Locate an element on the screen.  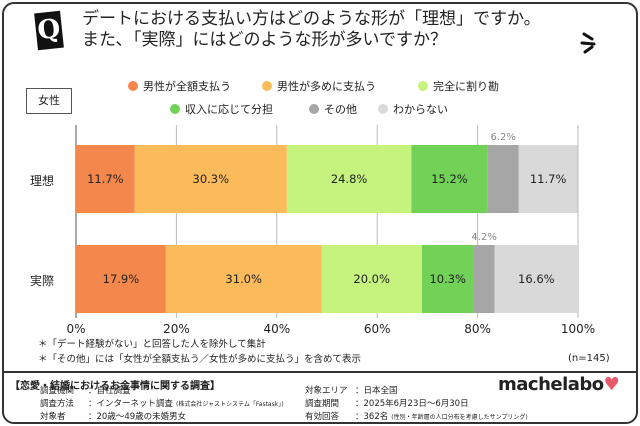
data-label: 4.2% is located at coordinates (483, 237).